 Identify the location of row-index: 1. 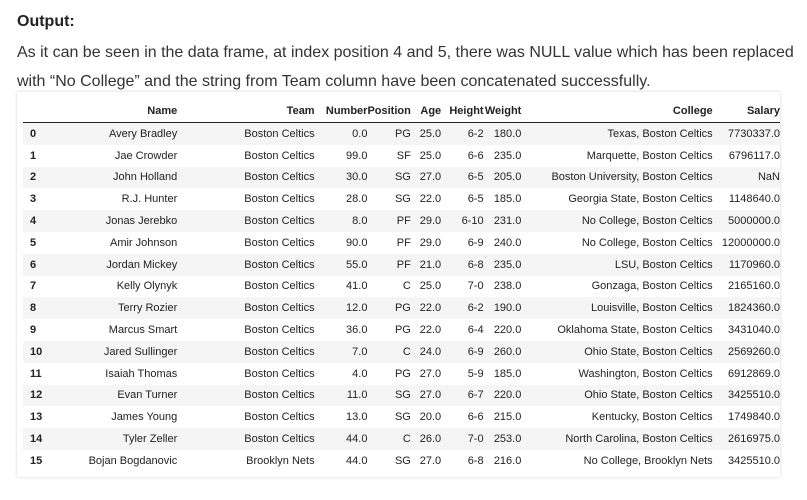
(33, 155).